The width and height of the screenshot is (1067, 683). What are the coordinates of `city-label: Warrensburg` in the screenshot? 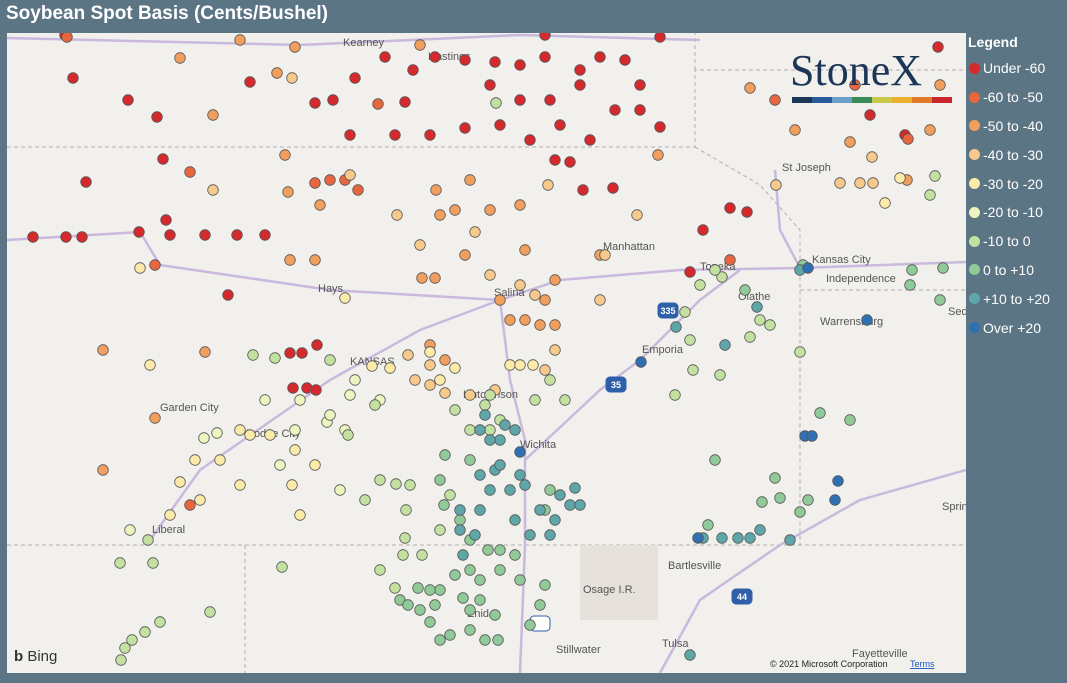 It's located at (851, 322).